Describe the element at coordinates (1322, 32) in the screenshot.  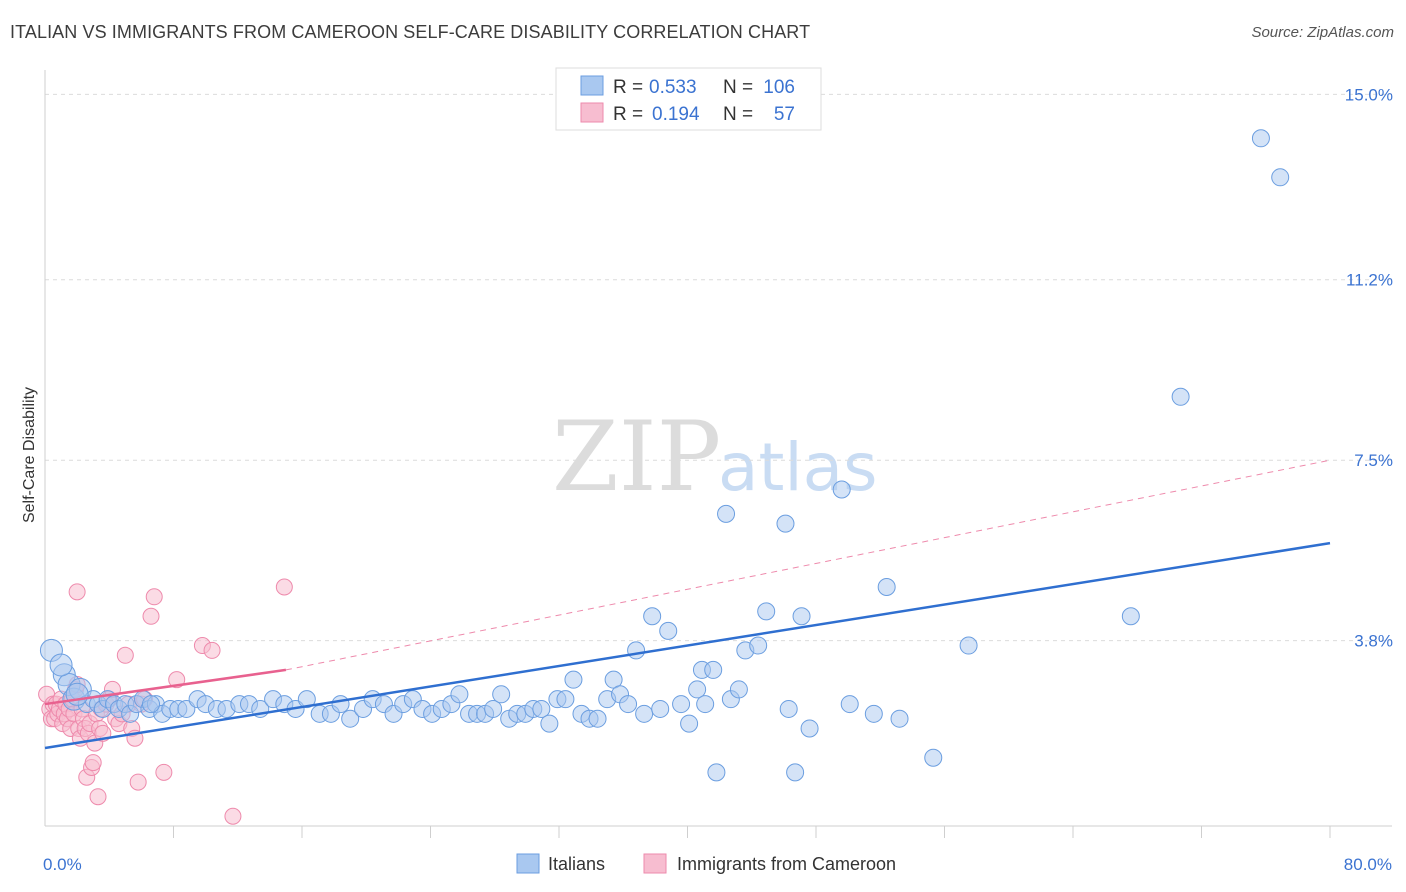
I see `chart-source: Source: ZipAtlas.com` at that location.